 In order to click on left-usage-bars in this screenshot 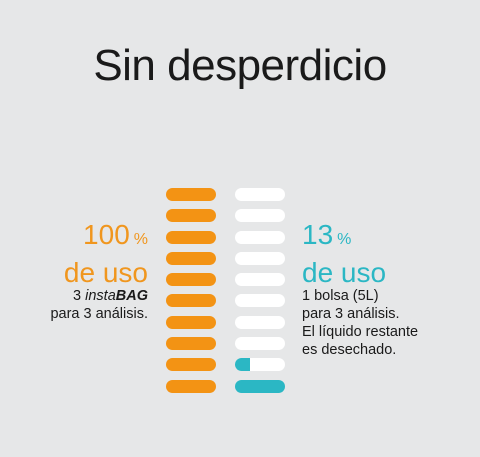, I will do `click(191, 294)`.